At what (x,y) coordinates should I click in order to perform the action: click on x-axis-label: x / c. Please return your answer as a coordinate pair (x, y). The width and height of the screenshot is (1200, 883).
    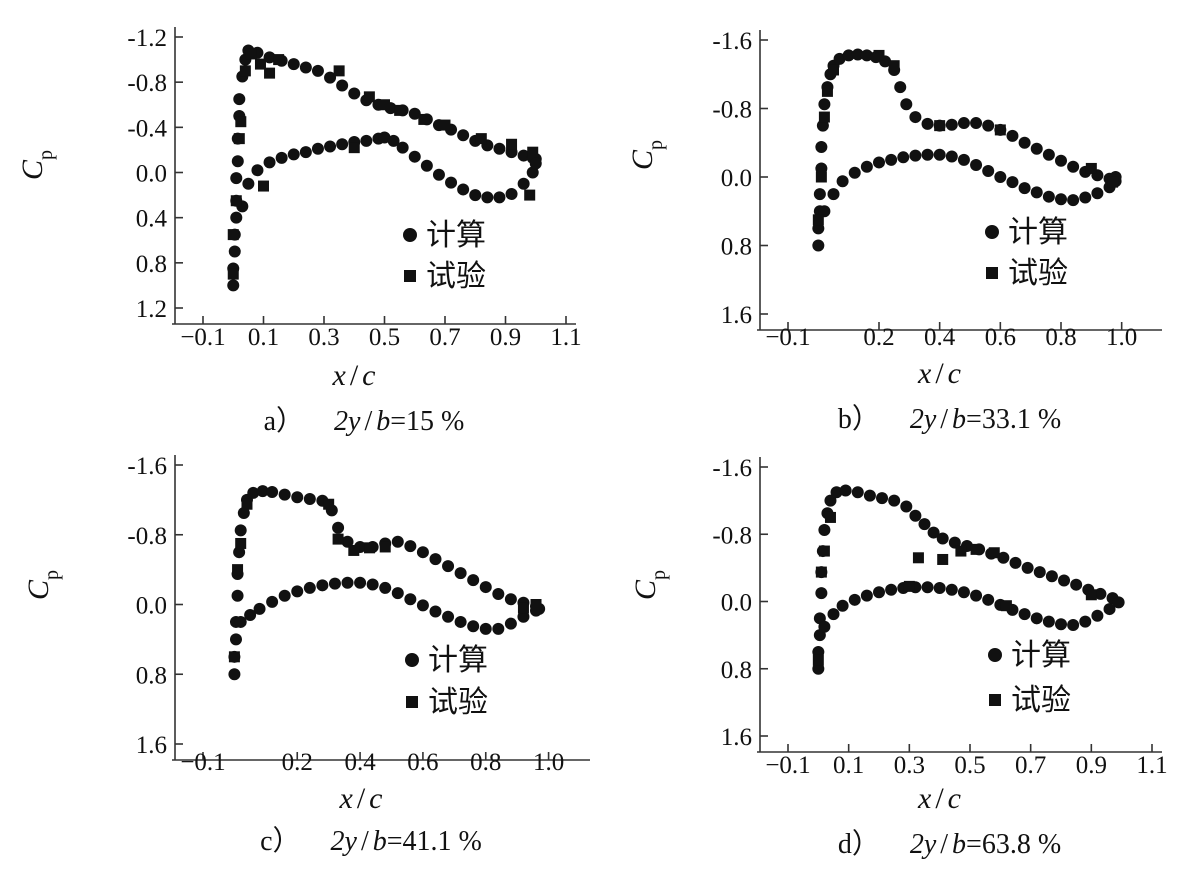
    Looking at the image, I should click on (939, 798).